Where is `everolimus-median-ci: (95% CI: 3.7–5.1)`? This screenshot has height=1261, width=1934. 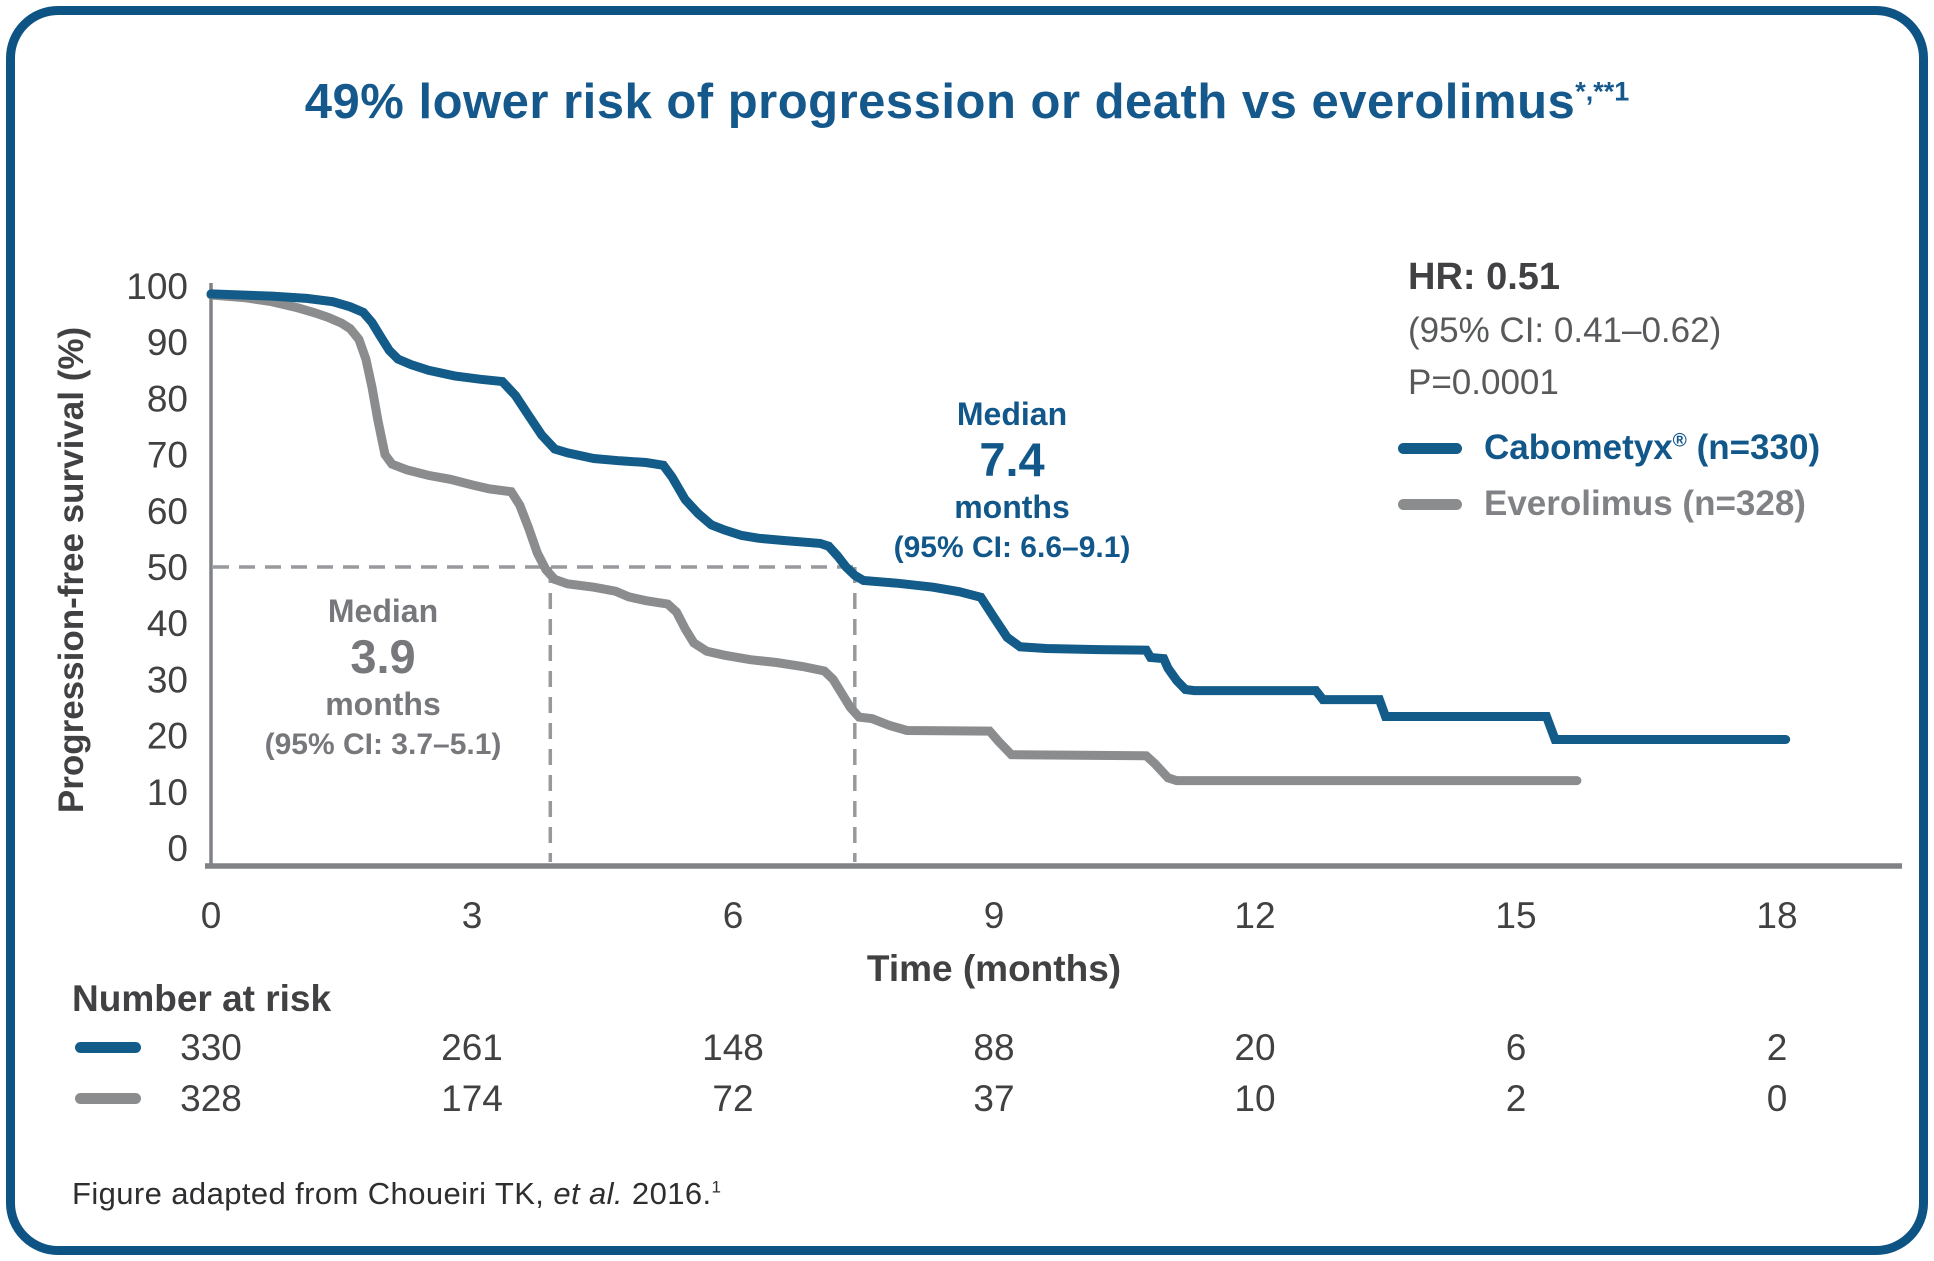 everolimus-median-ci: (95% CI: 3.7–5.1) is located at coordinates (383, 745).